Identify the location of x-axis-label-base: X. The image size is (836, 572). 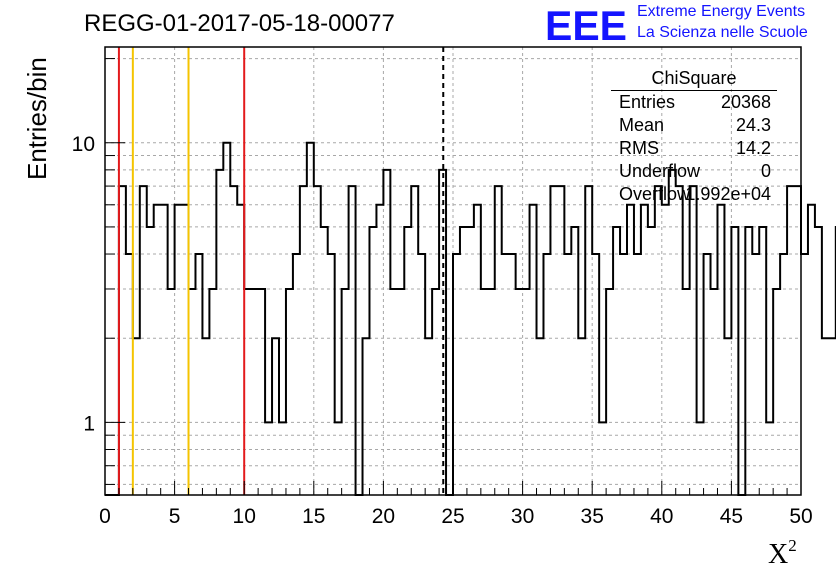
(778, 554).